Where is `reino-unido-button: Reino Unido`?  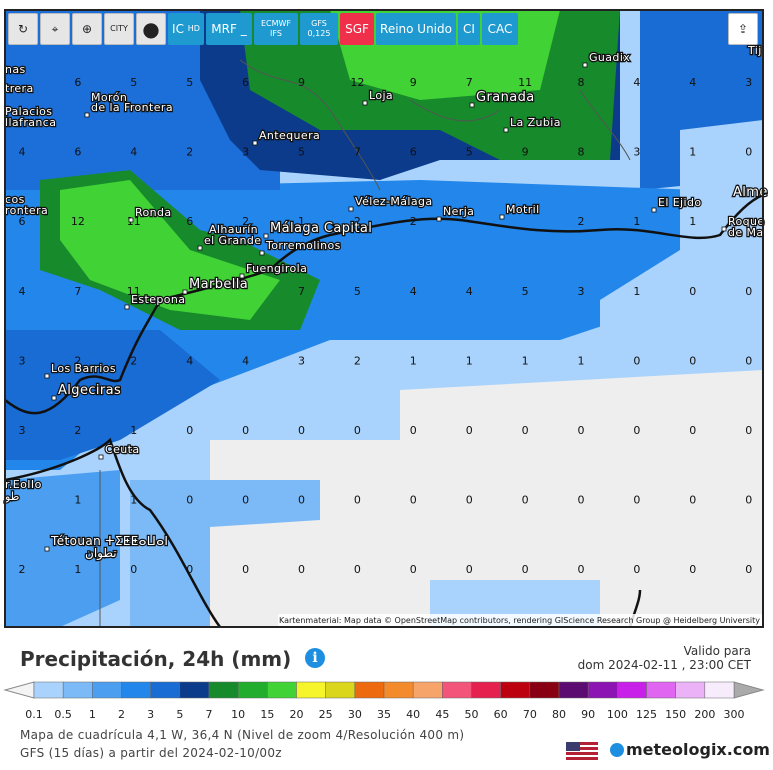 reino-unido-button: Reino Unido is located at coordinates (416, 29).